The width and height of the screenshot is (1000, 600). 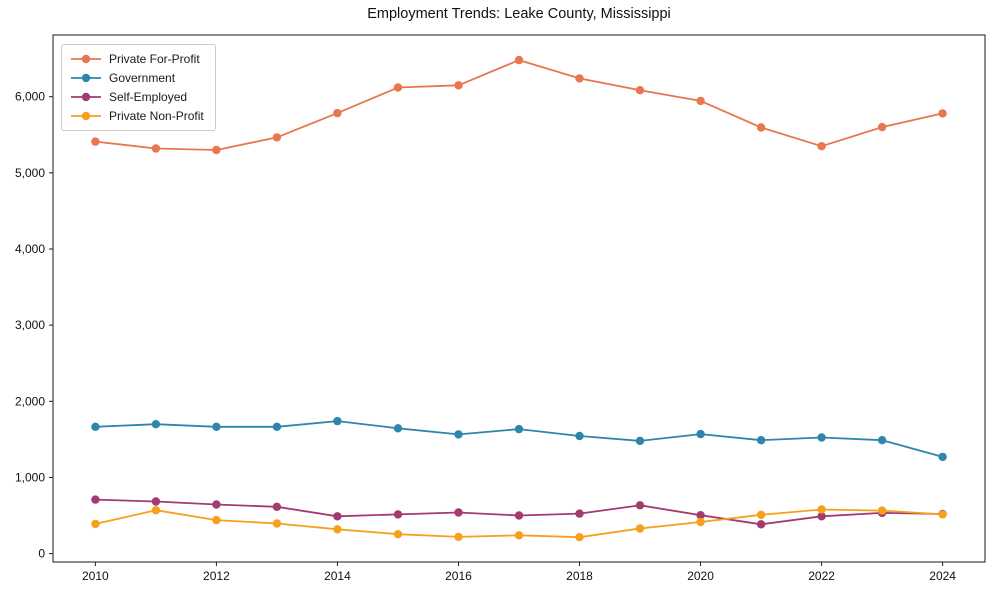 I want to click on x-tick-label: 2022, so click(x=821, y=576).